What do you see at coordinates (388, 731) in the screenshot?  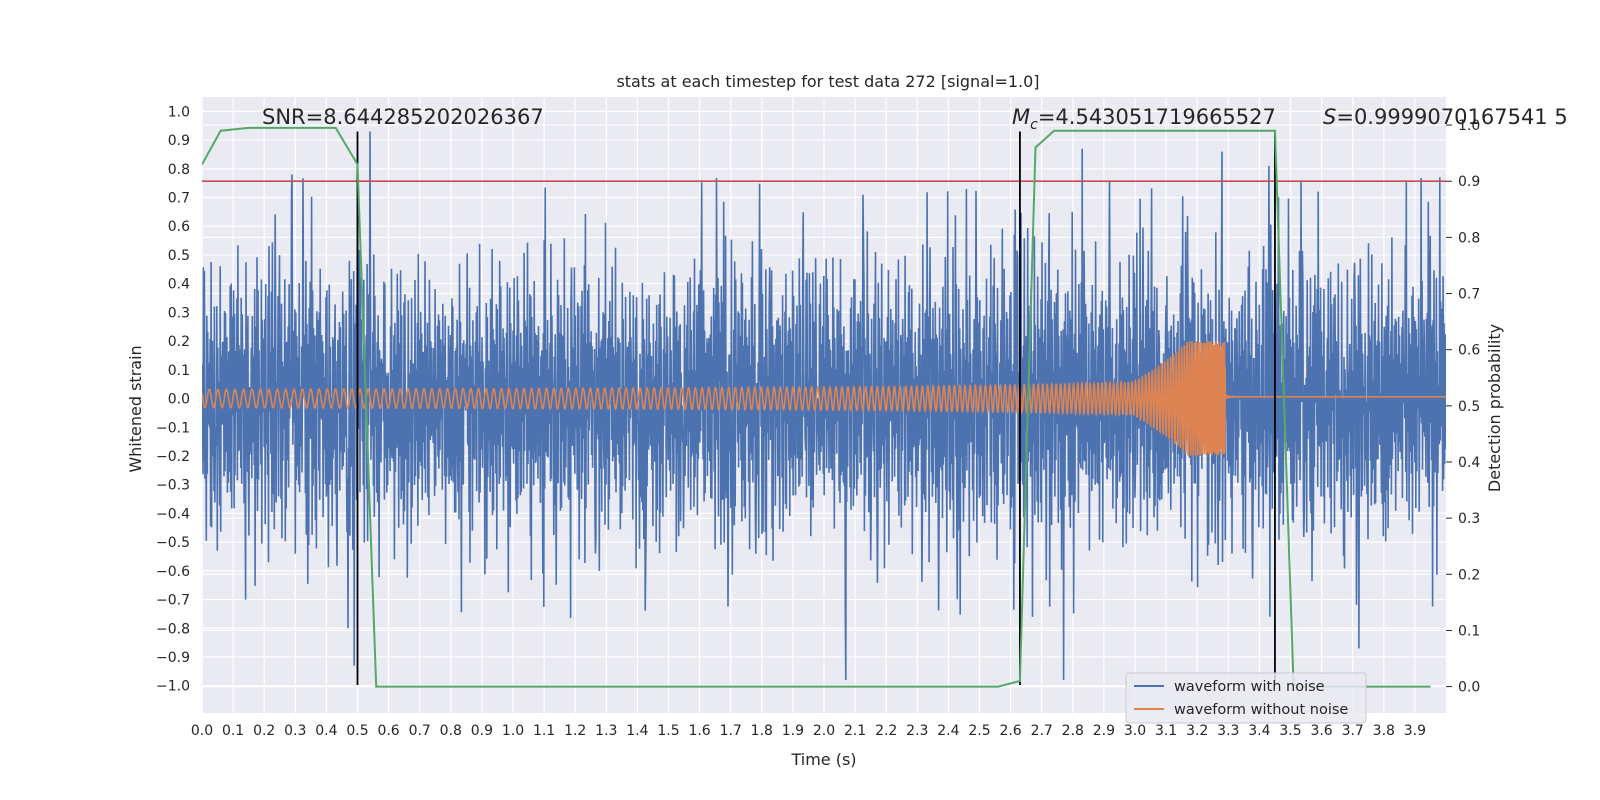 I see `x-tick-label: 0.6` at bounding box center [388, 731].